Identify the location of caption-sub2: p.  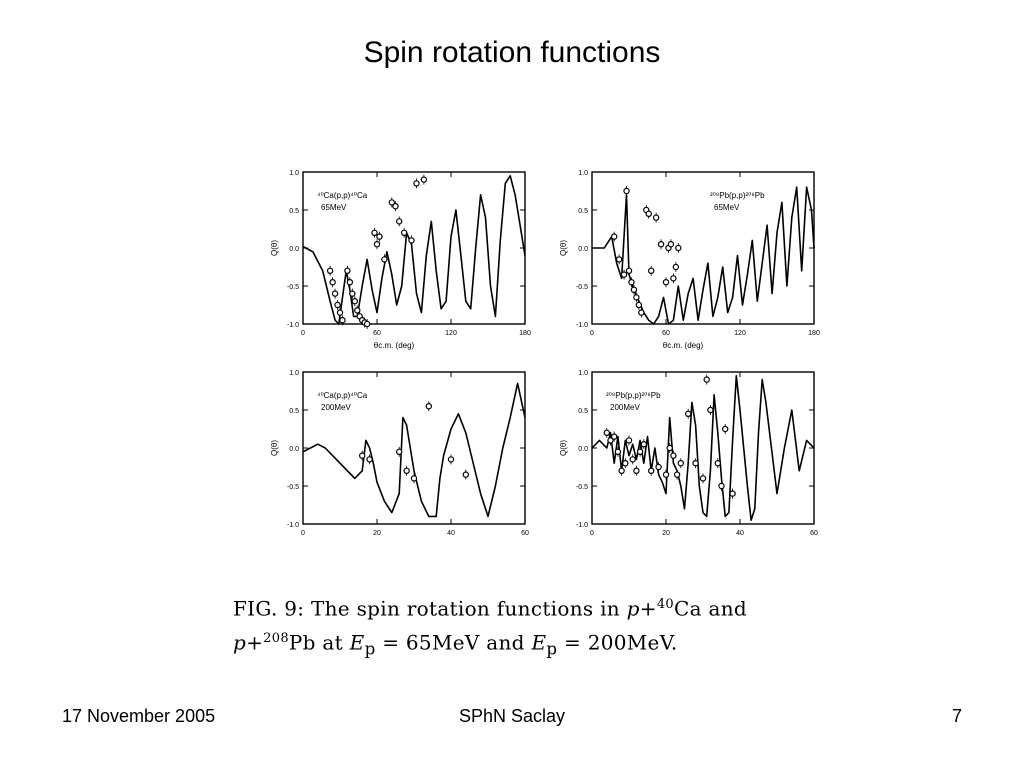
(552, 649).